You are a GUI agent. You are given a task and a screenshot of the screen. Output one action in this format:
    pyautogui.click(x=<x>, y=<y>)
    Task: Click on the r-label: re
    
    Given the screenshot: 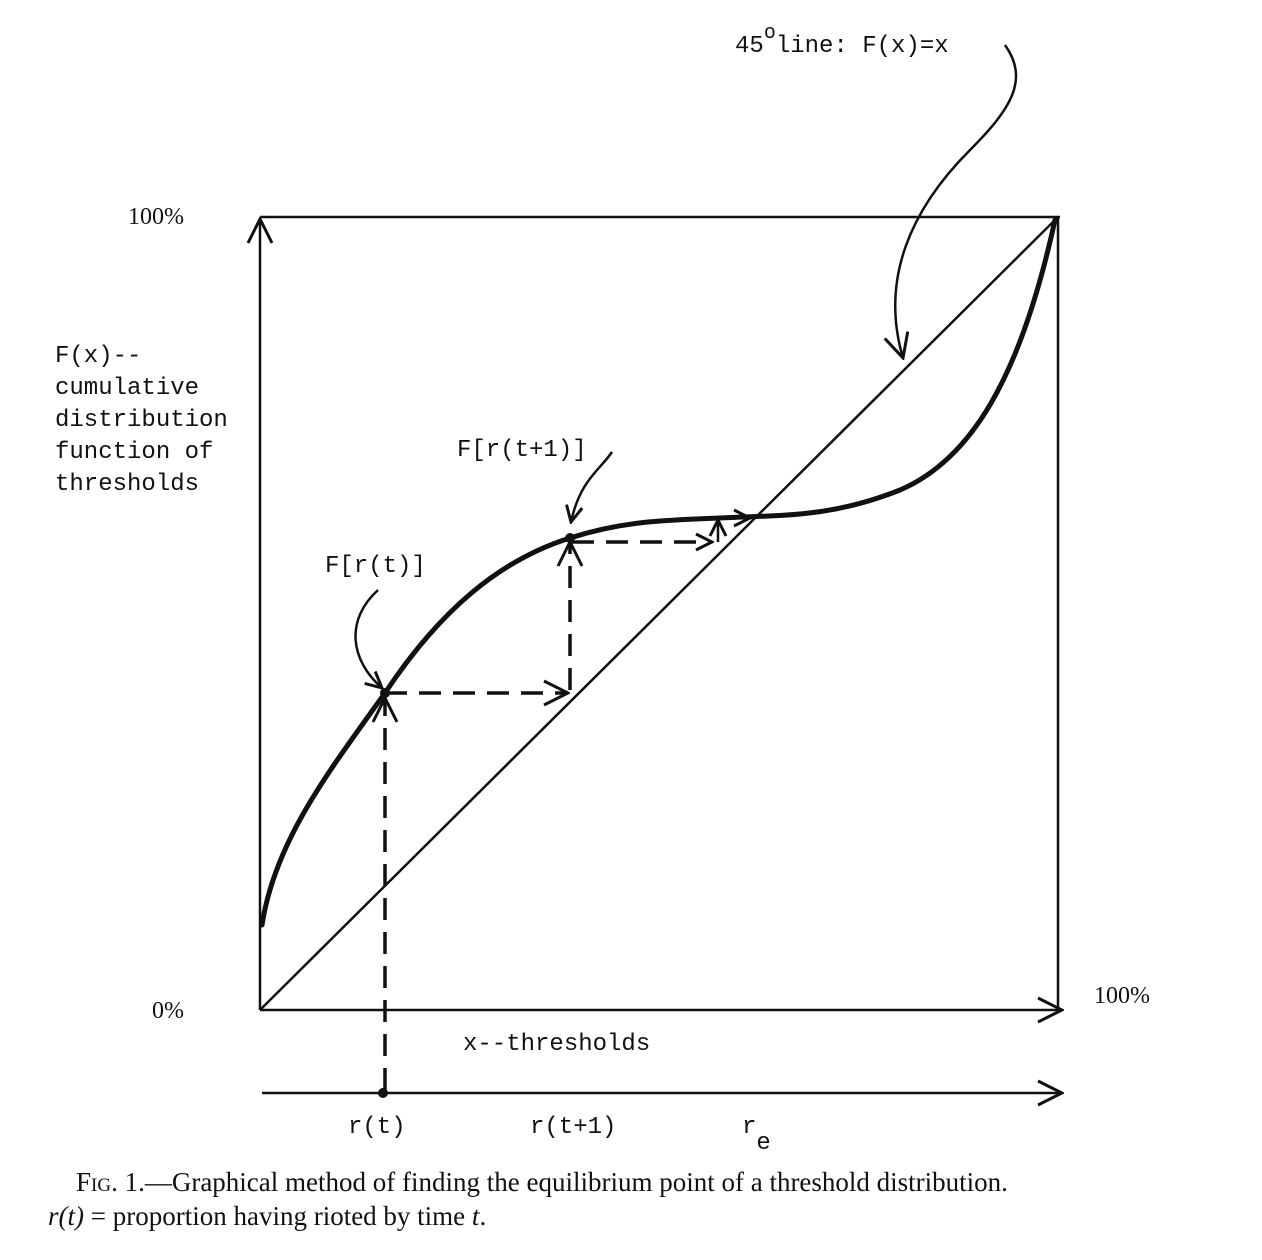 What is the action you would take?
    pyautogui.click(x=756, y=1135)
    